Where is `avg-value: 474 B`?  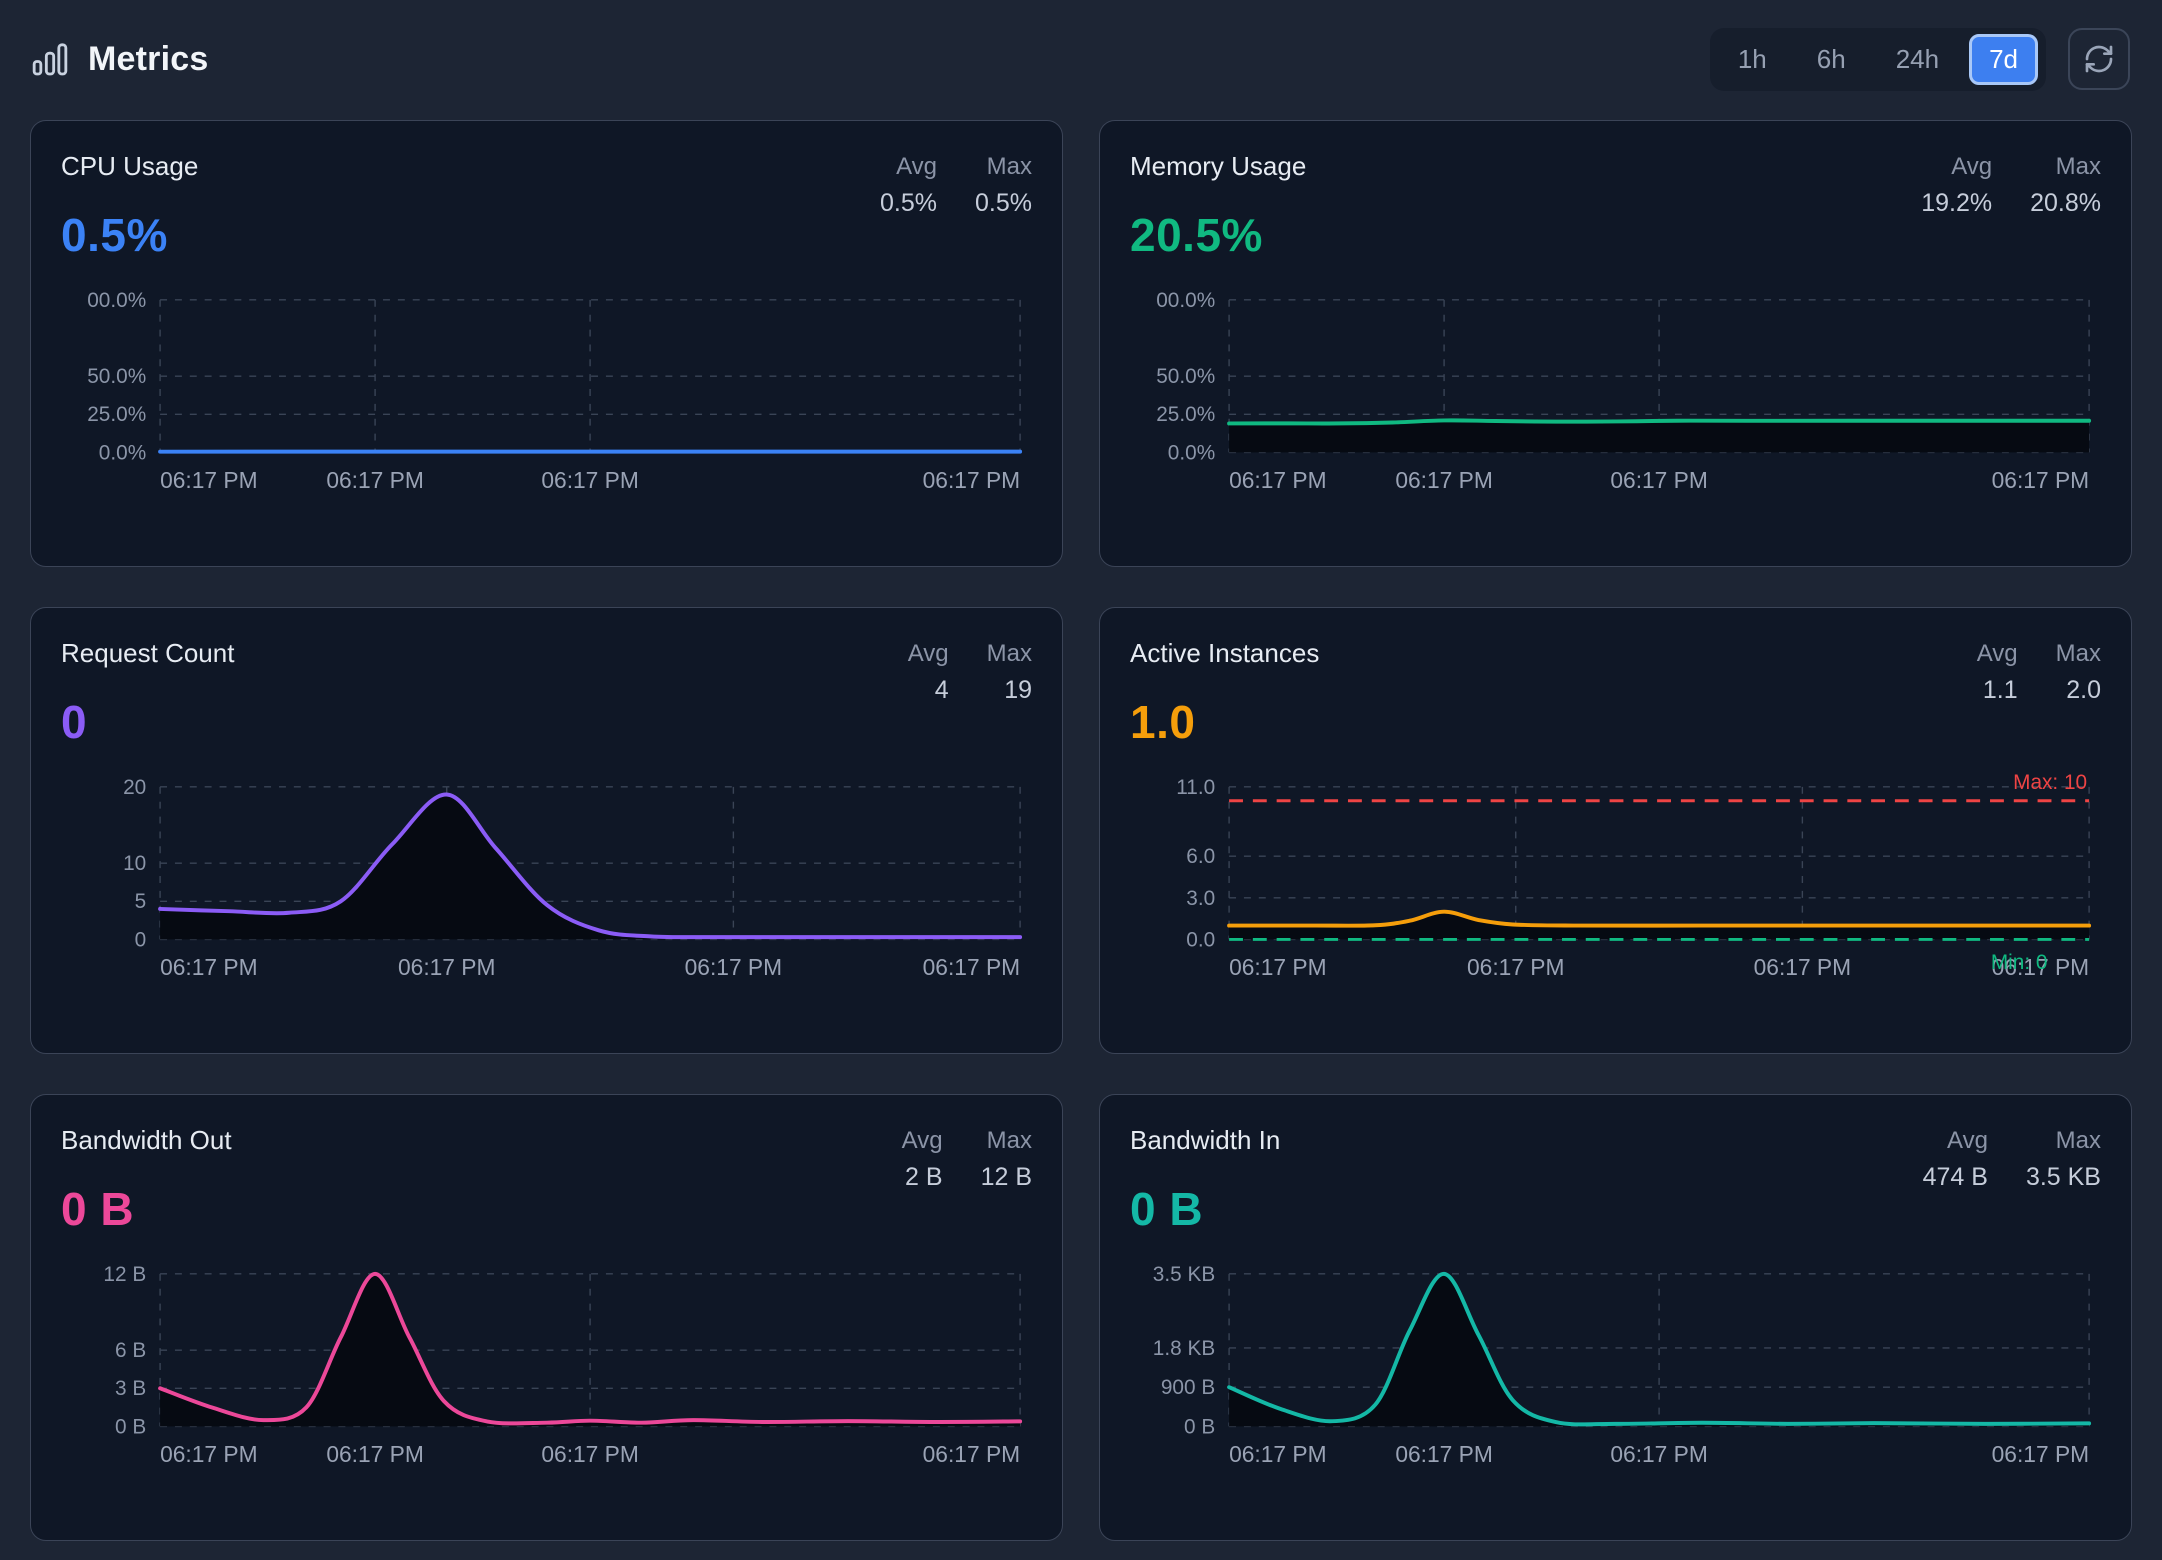
avg-value: 474 B is located at coordinates (1955, 1177).